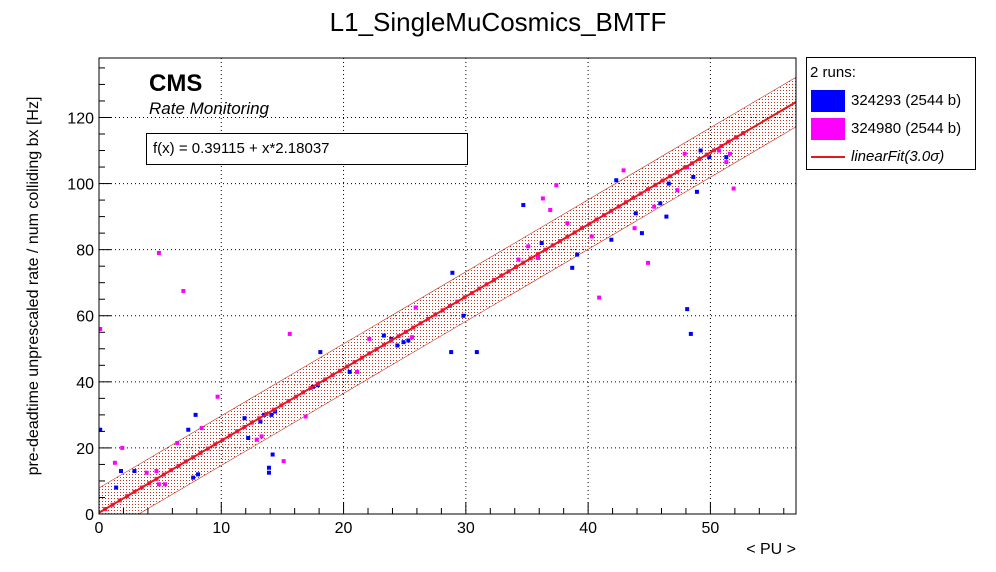 This screenshot has height=572, width=996. I want to click on legend-label: 324980 (2544 b), so click(906, 128).